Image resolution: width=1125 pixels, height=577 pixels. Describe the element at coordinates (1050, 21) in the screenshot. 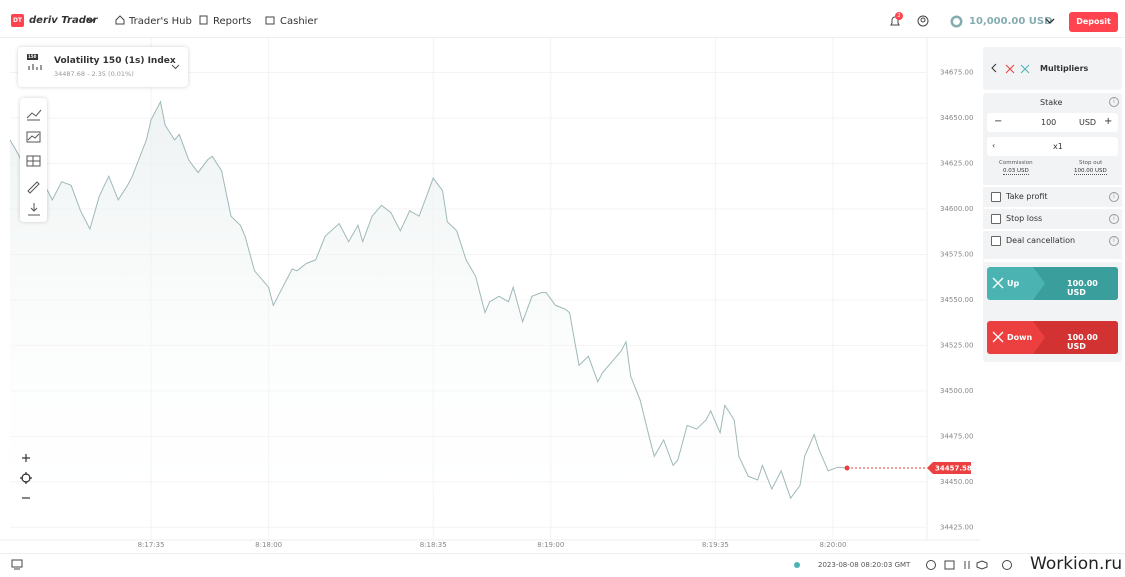

I see `balance-dropdown` at that location.